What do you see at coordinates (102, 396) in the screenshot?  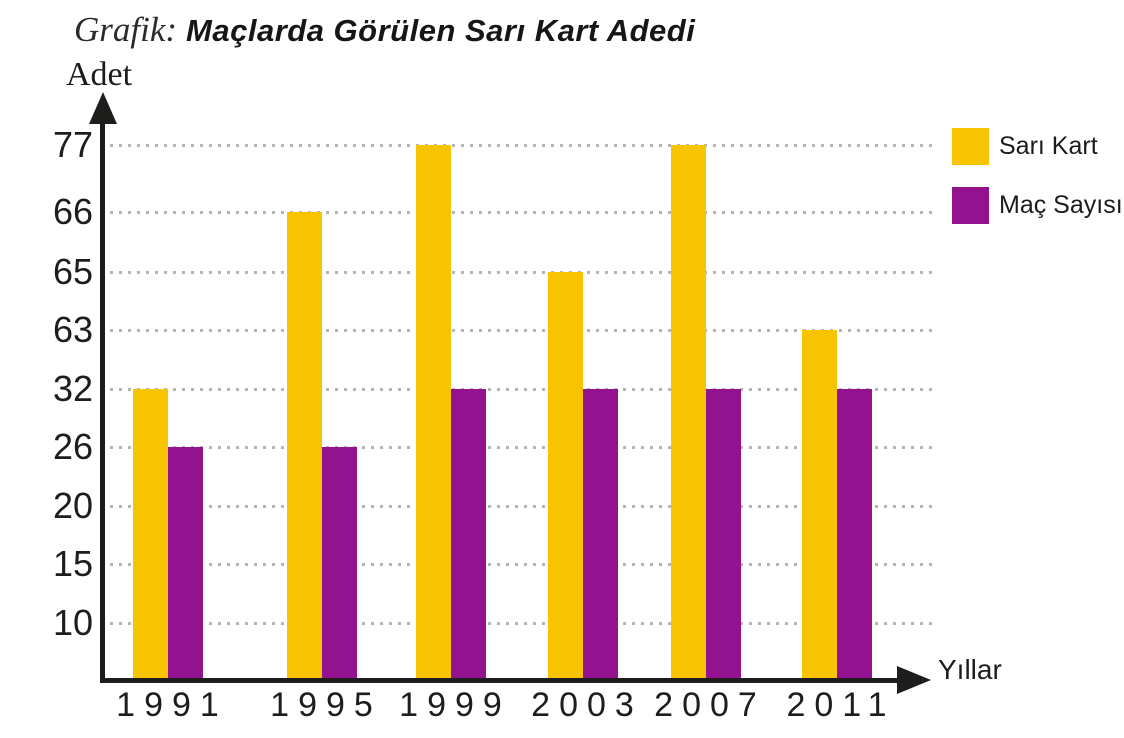 I see `y-axis-line` at bounding box center [102, 396].